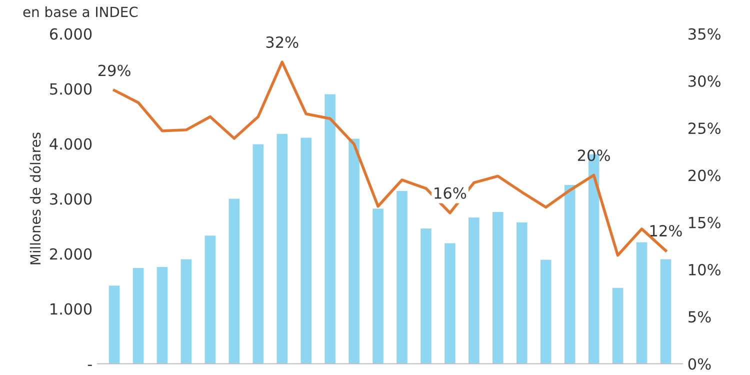 The width and height of the screenshot is (750, 375). What do you see at coordinates (704, 270) in the screenshot?
I see `y2-tick-label: 10%` at bounding box center [704, 270].